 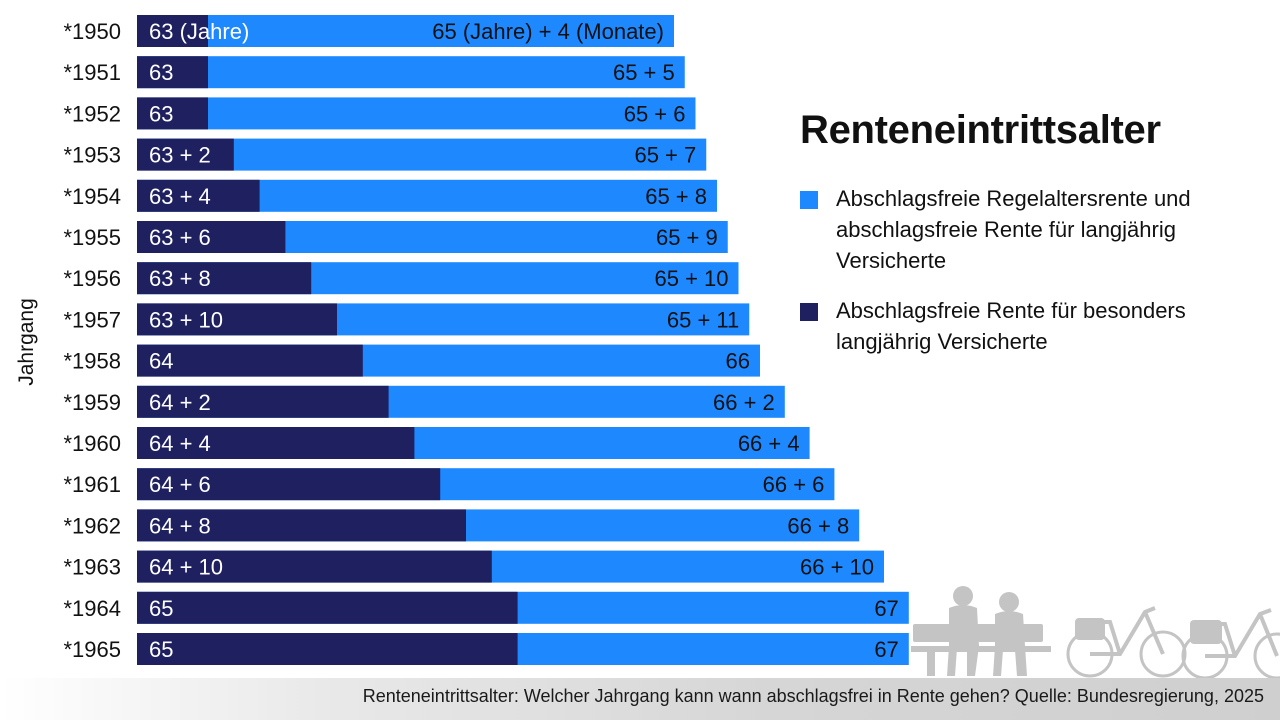 What do you see at coordinates (92, 608) in the screenshot?
I see `y-tick-label: *1964` at bounding box center [92, 608].